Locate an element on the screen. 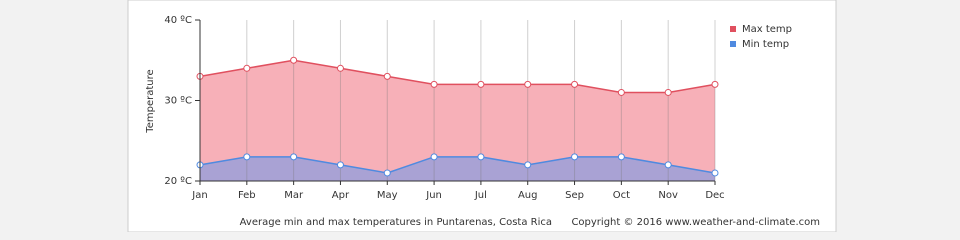 The image size is (960, 240). y-tick-label: 40 ºC is located at coordinates (178, 20).